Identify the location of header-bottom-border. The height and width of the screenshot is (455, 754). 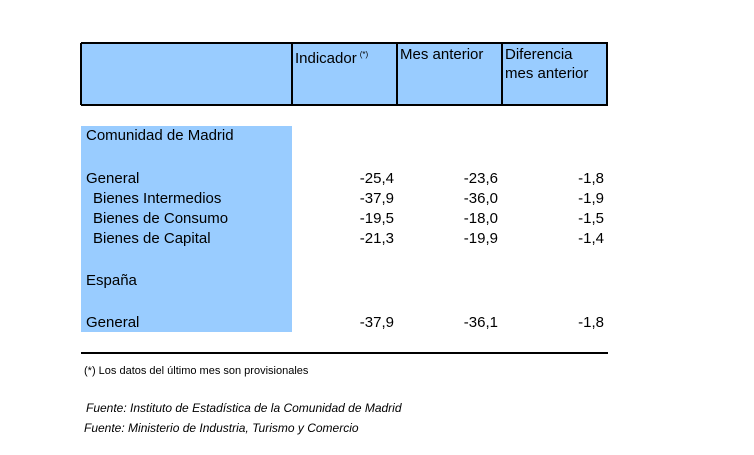
(344, 105).